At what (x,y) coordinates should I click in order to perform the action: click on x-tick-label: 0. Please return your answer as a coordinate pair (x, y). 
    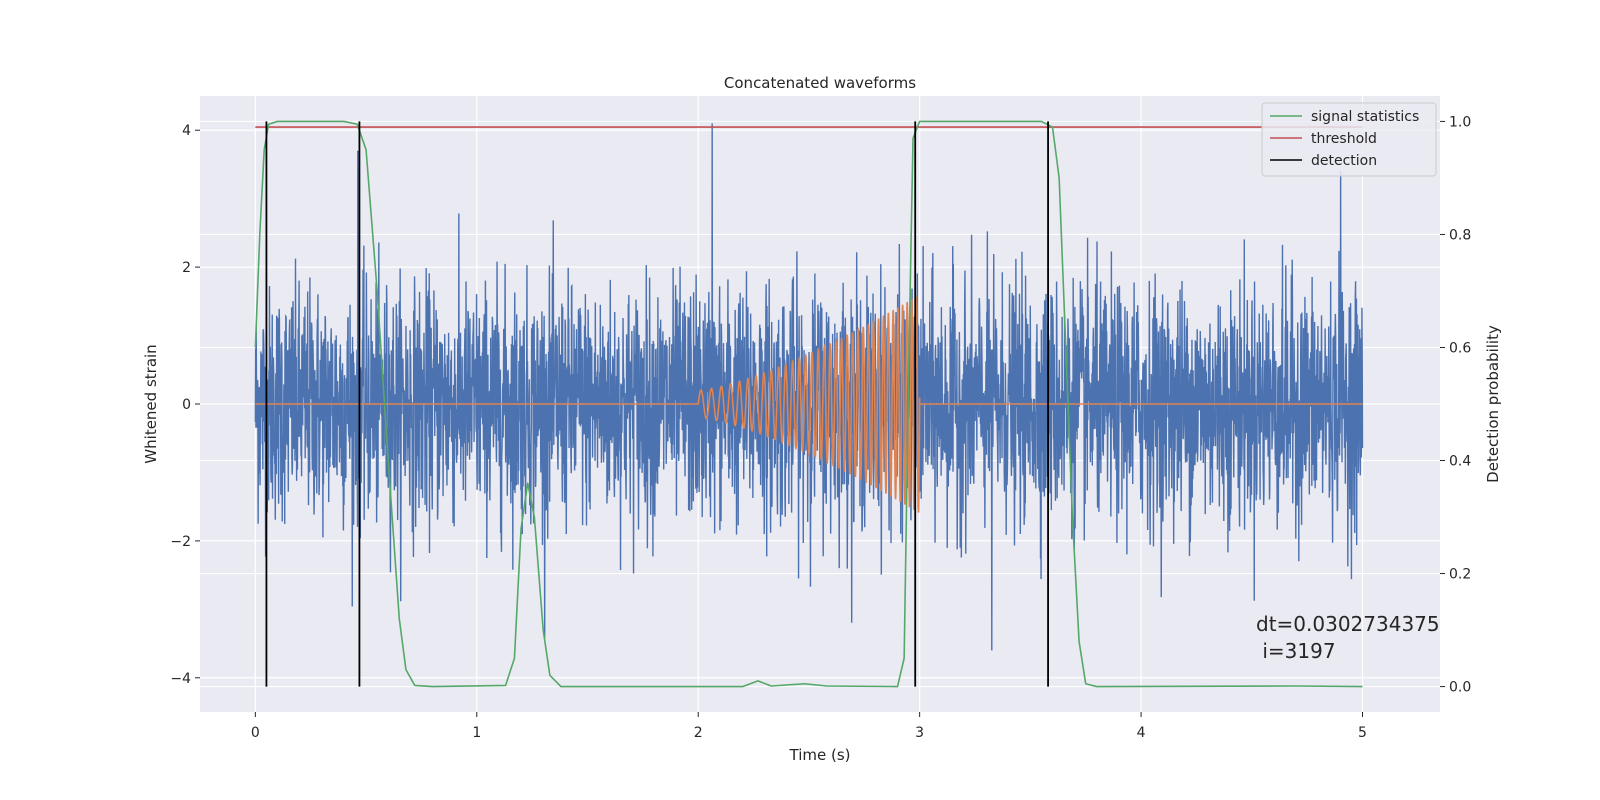
    Looking at the image, I should click on (255, 733).